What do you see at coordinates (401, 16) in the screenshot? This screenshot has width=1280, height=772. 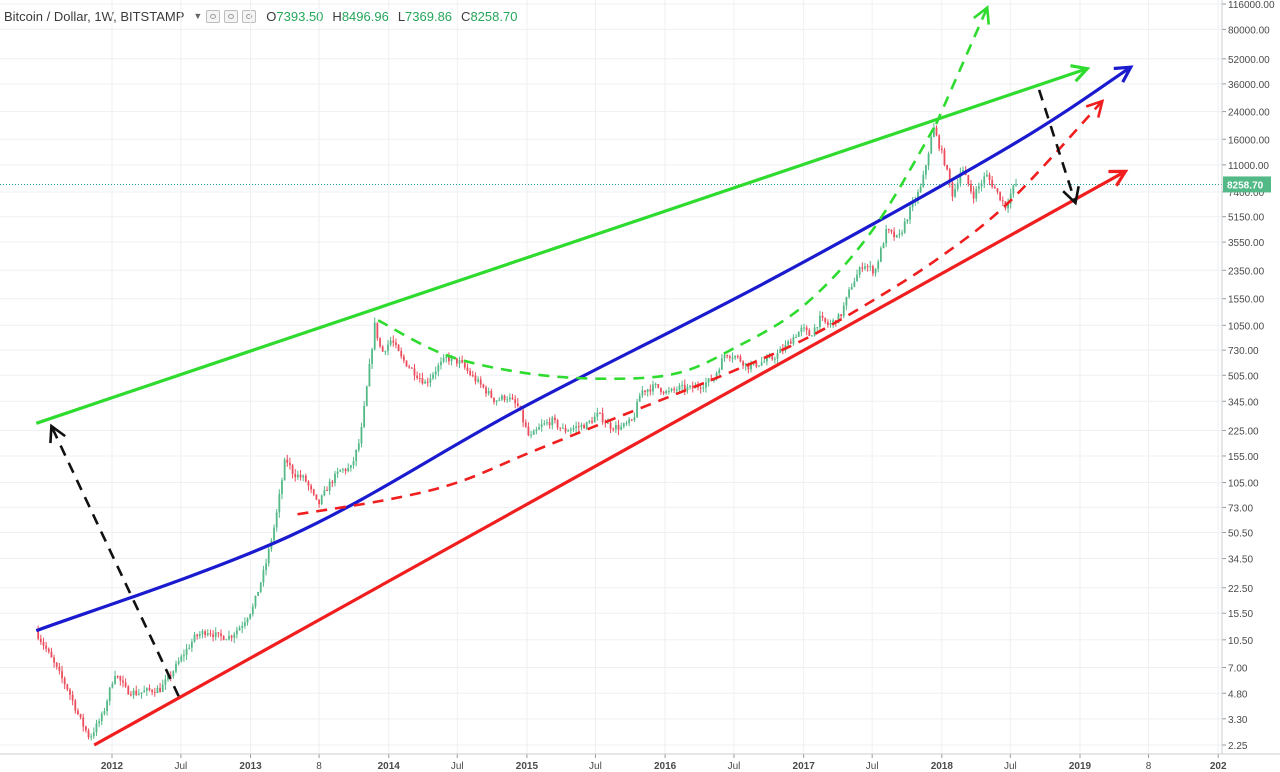 I see `ohlc-low-key: L` at bounding box center [401, 16].